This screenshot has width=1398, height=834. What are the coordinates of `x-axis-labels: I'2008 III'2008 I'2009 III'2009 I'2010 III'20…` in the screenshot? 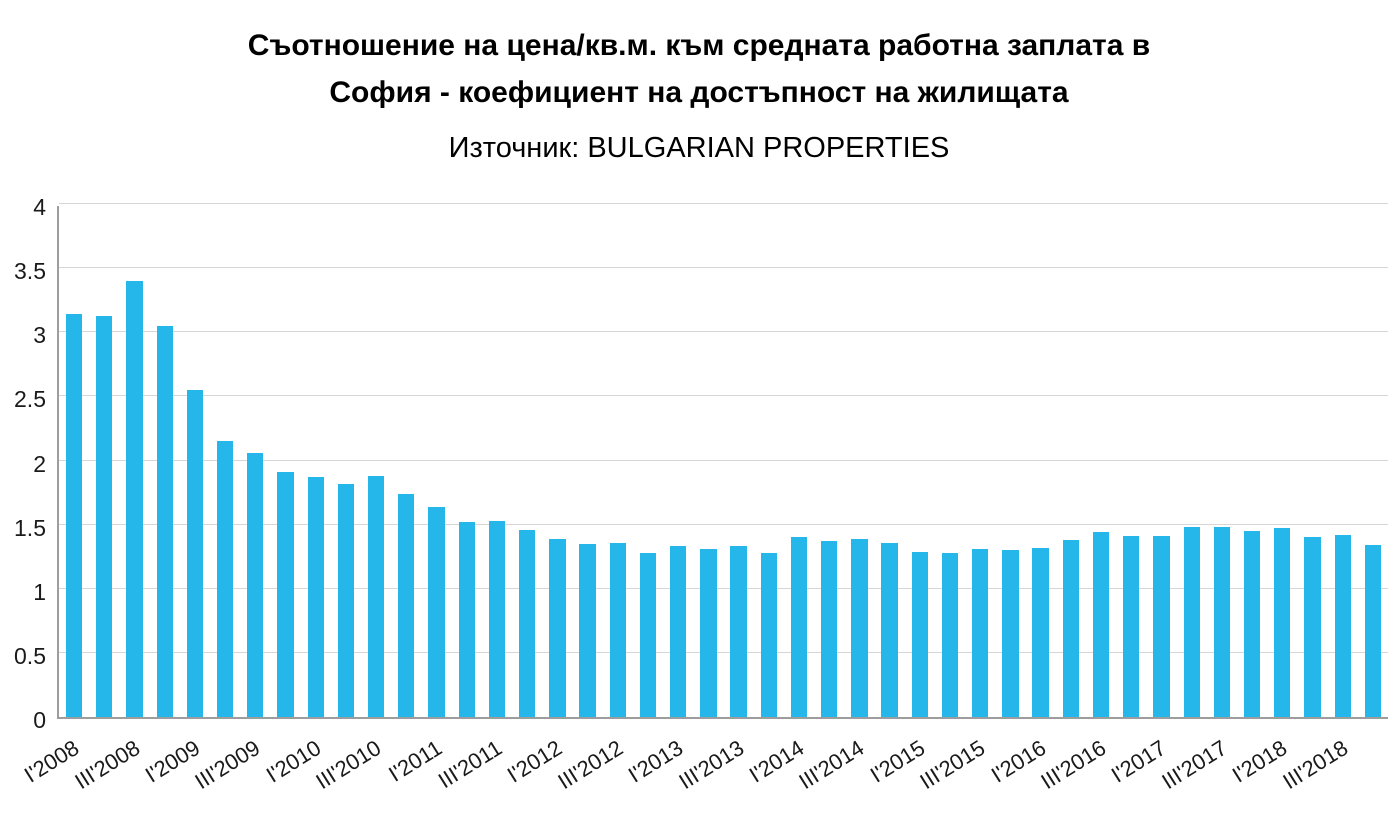 It's located at (699, 778).